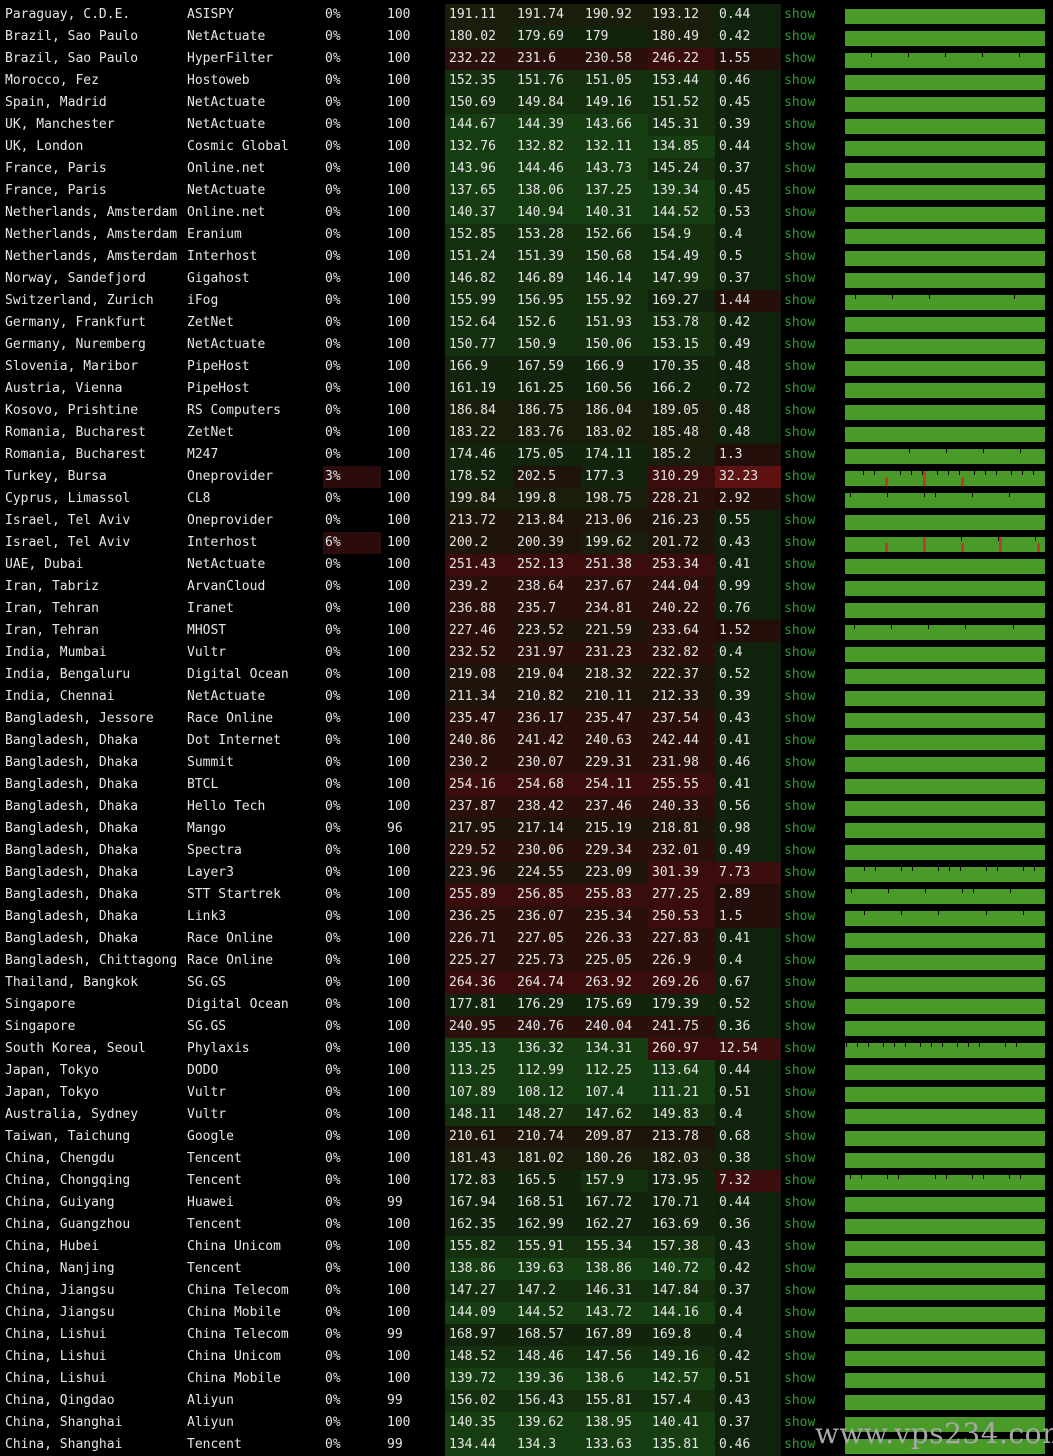  Describe the element at coordinates (479, 345) in the screenshot. I see `last-ms-cell: 150.77` at that location.